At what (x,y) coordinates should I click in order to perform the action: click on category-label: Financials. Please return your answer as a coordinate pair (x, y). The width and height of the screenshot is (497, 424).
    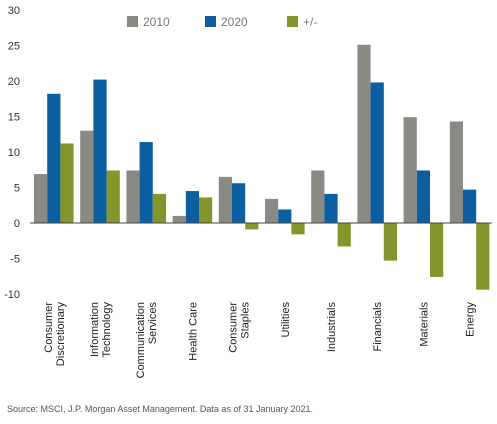
    Looking at the image, I should click on (378, 327).